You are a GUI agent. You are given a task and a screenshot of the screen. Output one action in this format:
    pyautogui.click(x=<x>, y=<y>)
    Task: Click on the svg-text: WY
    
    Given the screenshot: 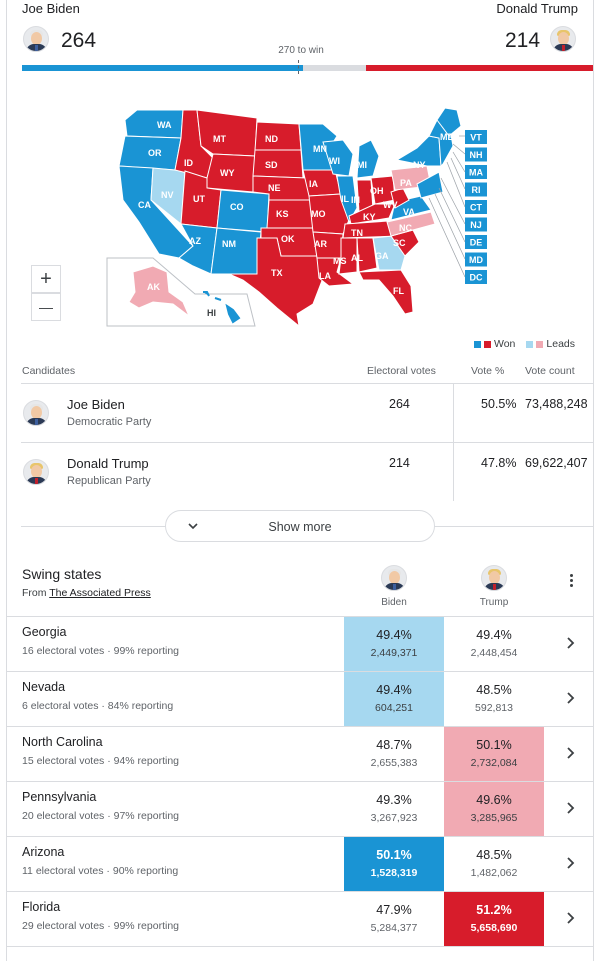 What is the action you would take?
    pyautogui.click(x=227, y=173)
    